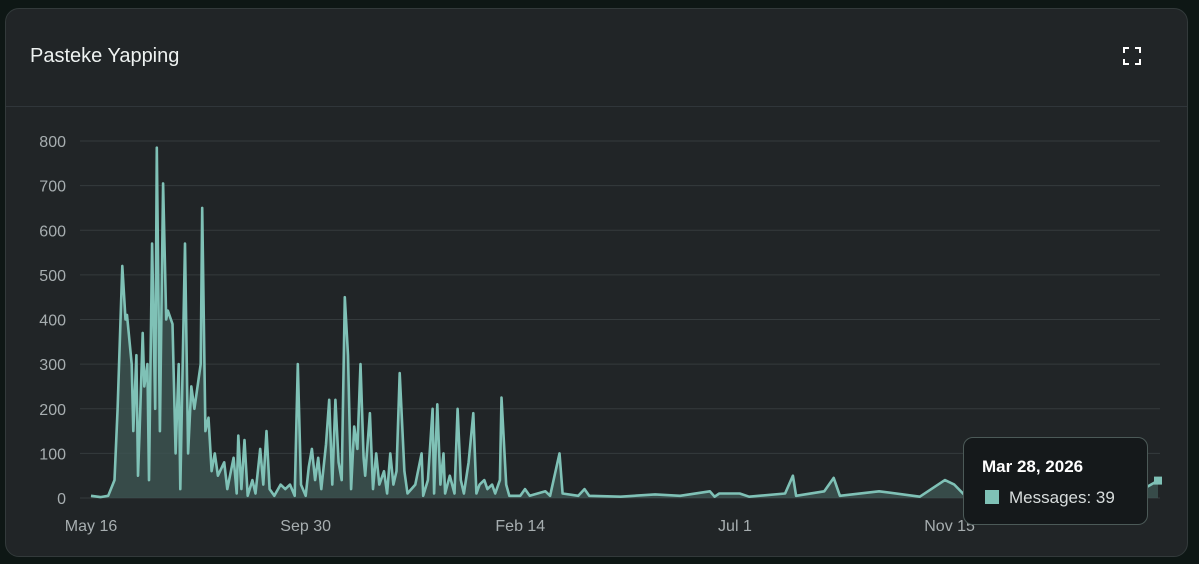 Image resolution: width=1199 pixels, height=564 pixels. I want to click on tooltip-date: Mar 28, 2026, so click(1033, 466).